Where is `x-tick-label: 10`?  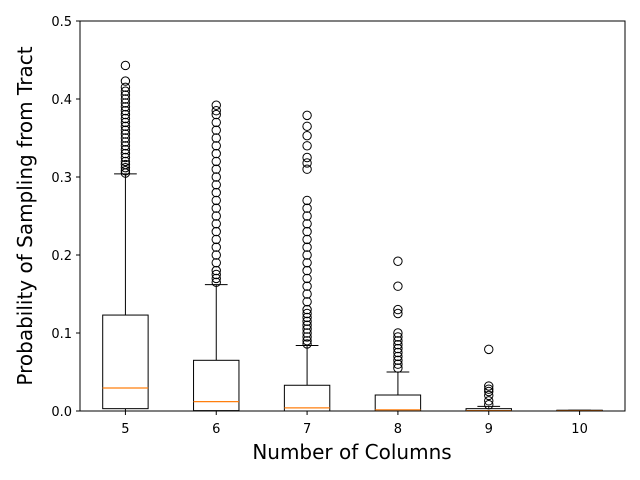 x-tick-label: 10 is located at coordinates (579, 429).